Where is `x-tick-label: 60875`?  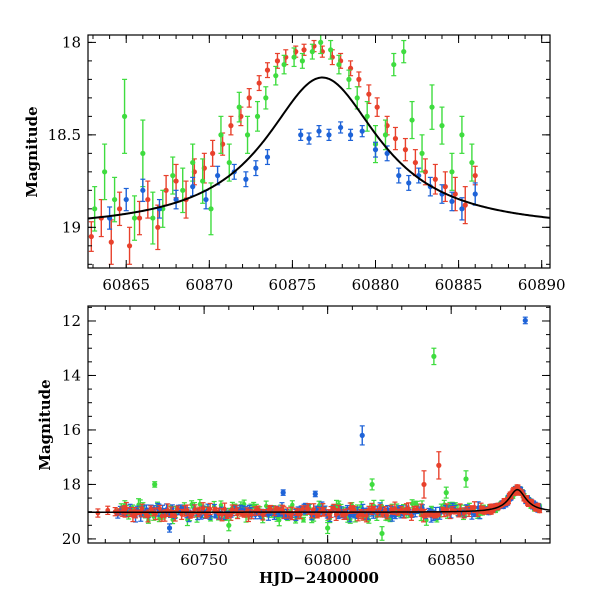
x-tick-label: 60875 is located at coordinates (293, 285).